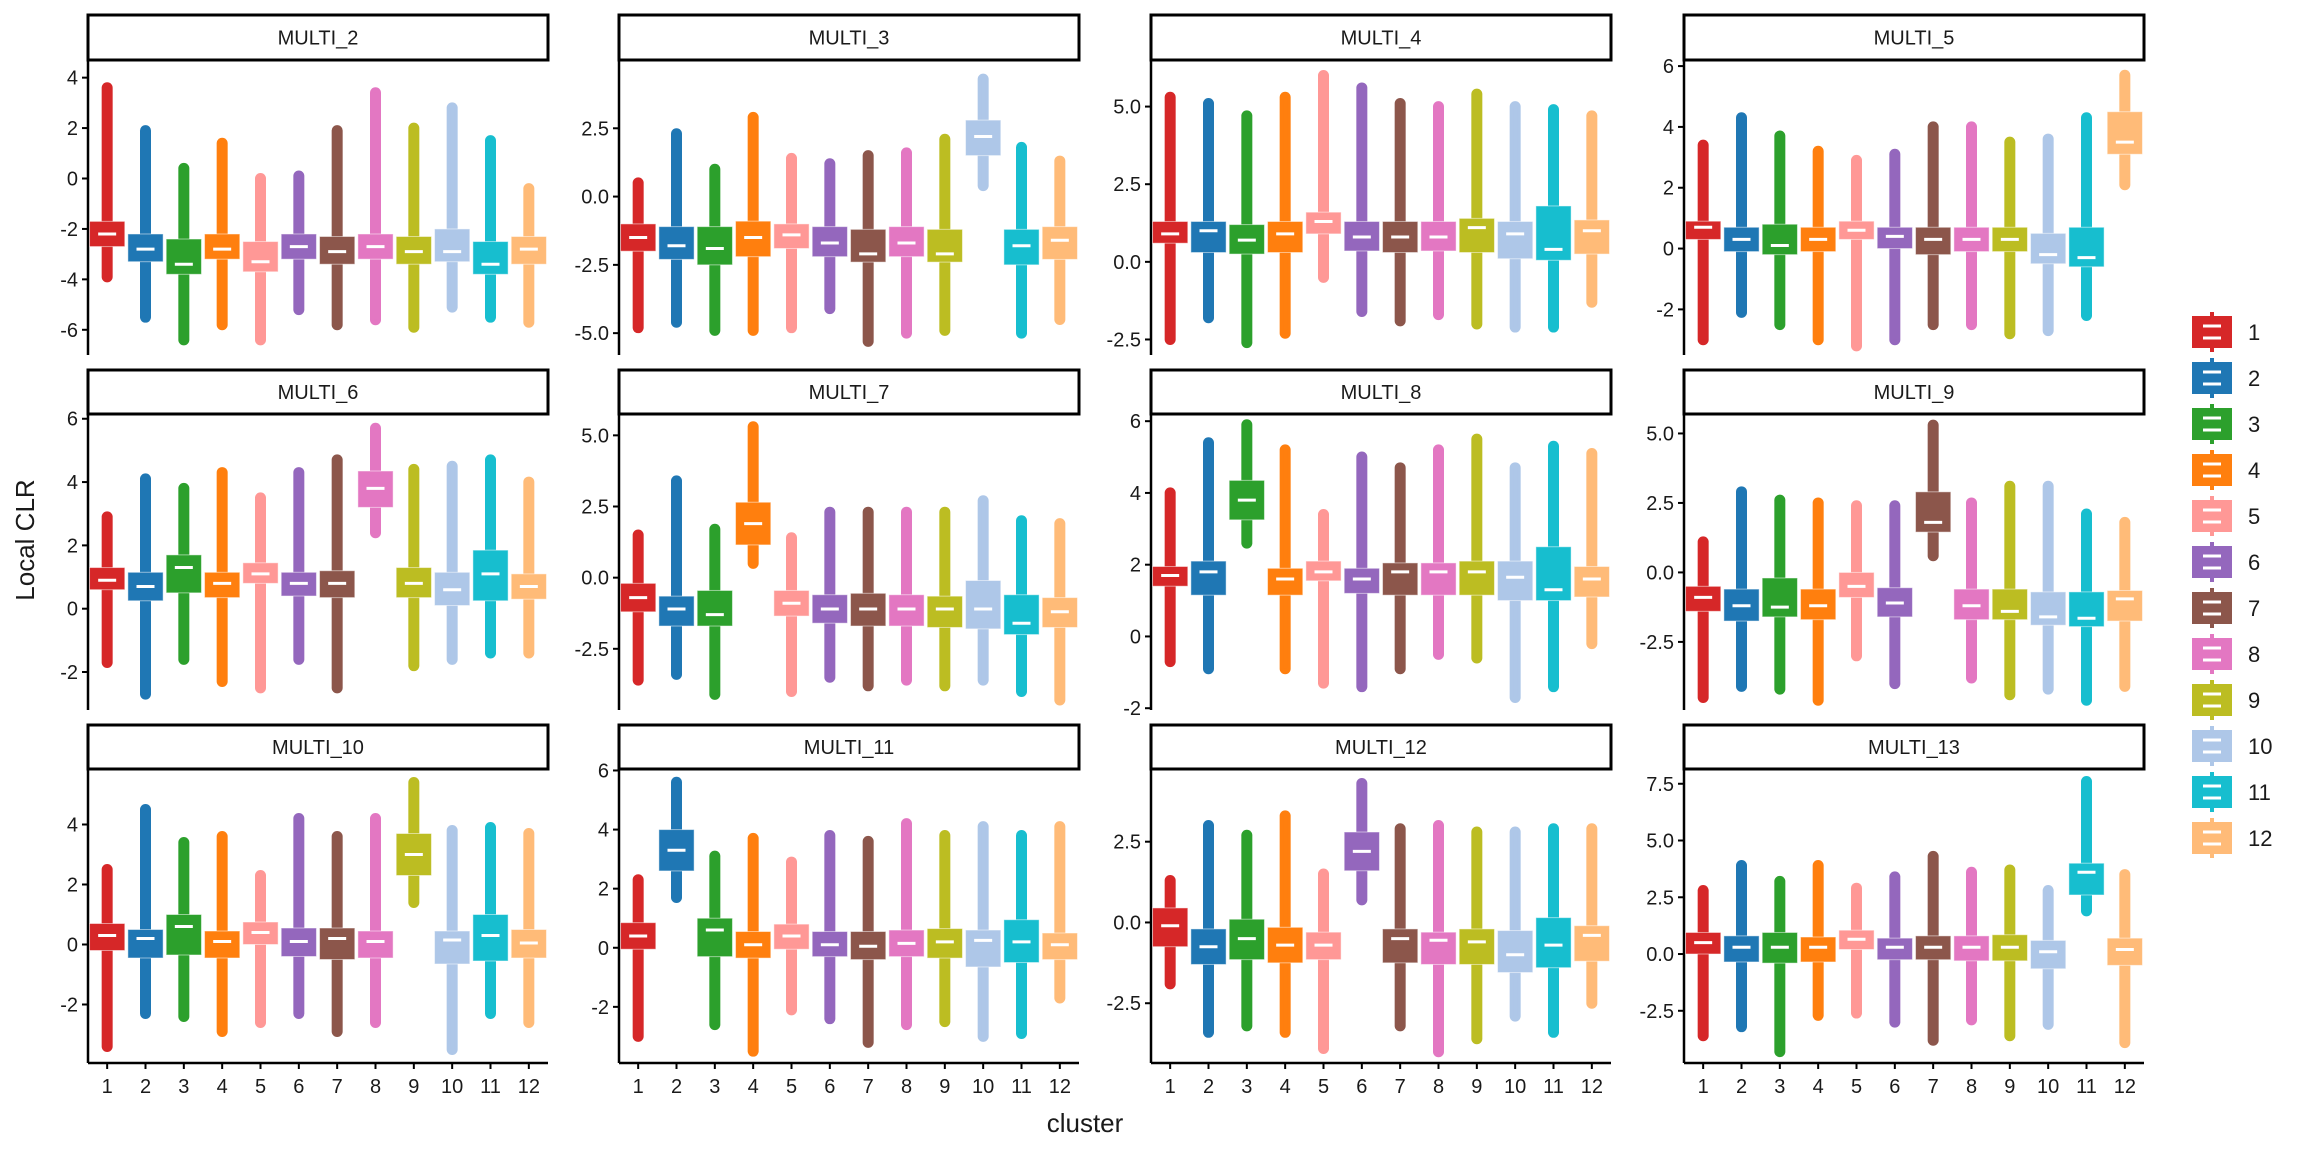 Image resolution: width=2304 pixels, height=1157 pixels. What do you see at coordinates (2226, 608) in the screenshot?
I see `legend-item: 7` at bounding box center [2226, 608].